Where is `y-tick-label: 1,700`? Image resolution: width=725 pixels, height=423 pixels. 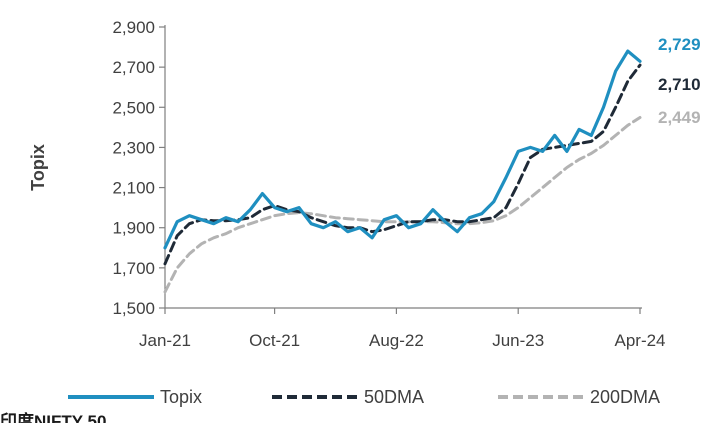
y-tick-label: 1,700 is located at coordinates (133, 268).